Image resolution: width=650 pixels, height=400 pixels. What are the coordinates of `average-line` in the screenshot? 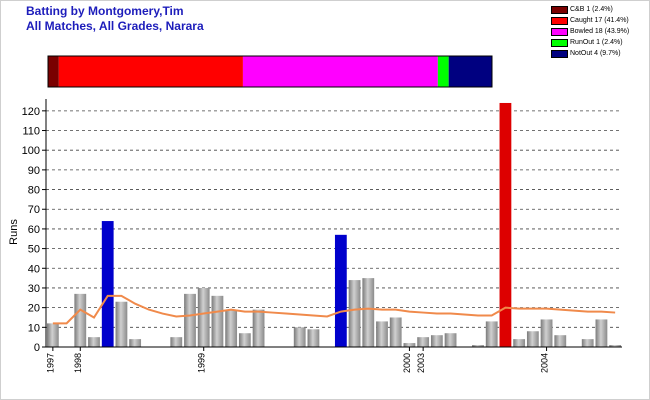 It's located at (334, 309).